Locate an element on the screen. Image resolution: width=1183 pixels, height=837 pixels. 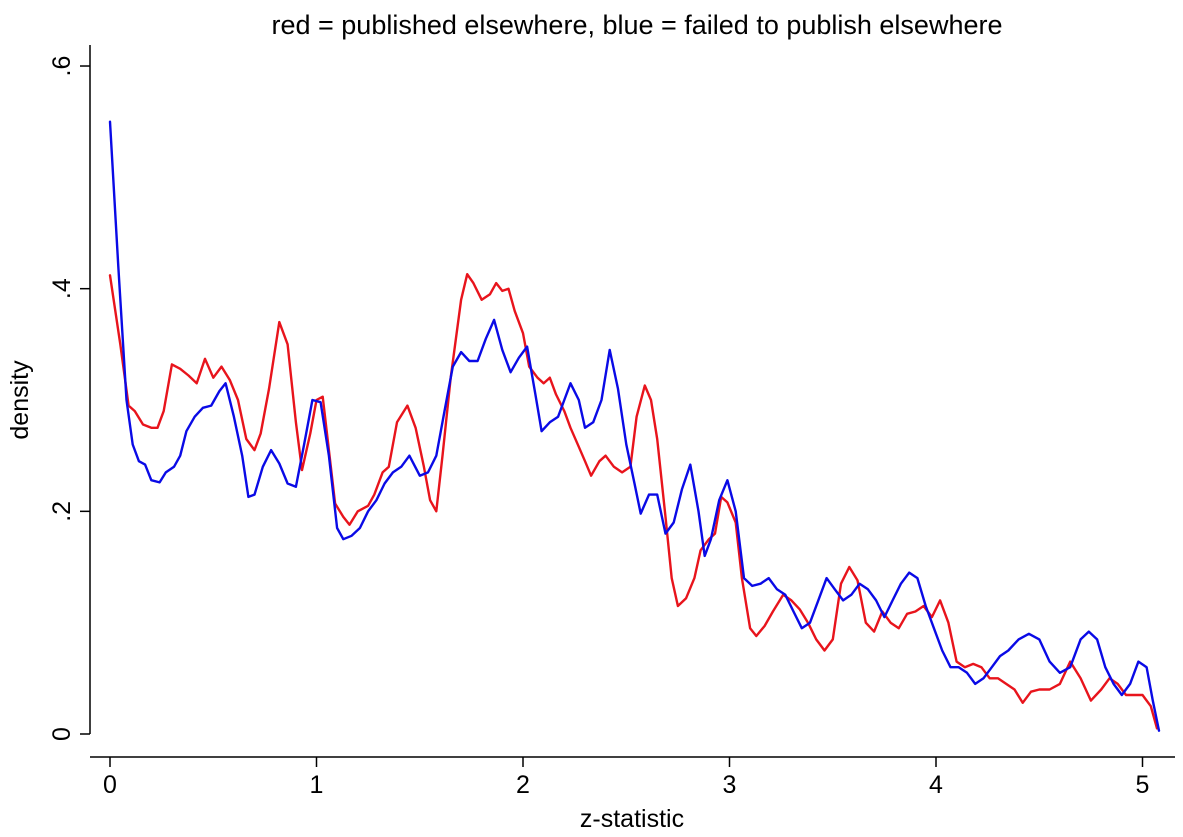
x-tick-label: 4 is located at coordinates (936, 785).